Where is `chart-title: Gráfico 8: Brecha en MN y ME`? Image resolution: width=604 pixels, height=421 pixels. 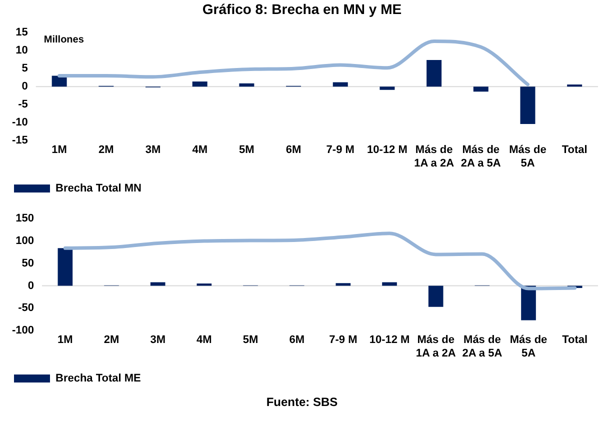
chart-title: Gráfico 8: Brecha en MN y ME is located at coordinates (302, 9).